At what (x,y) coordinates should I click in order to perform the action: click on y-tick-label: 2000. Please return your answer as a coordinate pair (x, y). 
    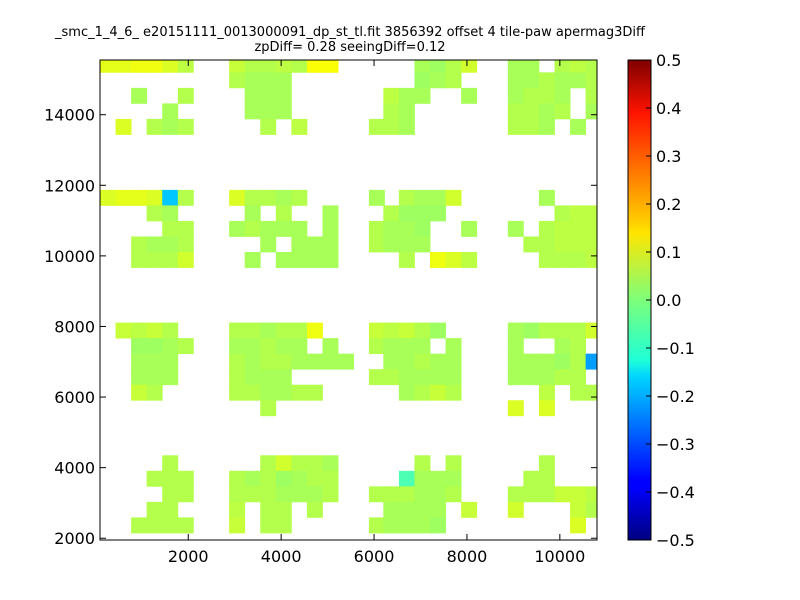
    Looking at the image, I should click on (74, 538).